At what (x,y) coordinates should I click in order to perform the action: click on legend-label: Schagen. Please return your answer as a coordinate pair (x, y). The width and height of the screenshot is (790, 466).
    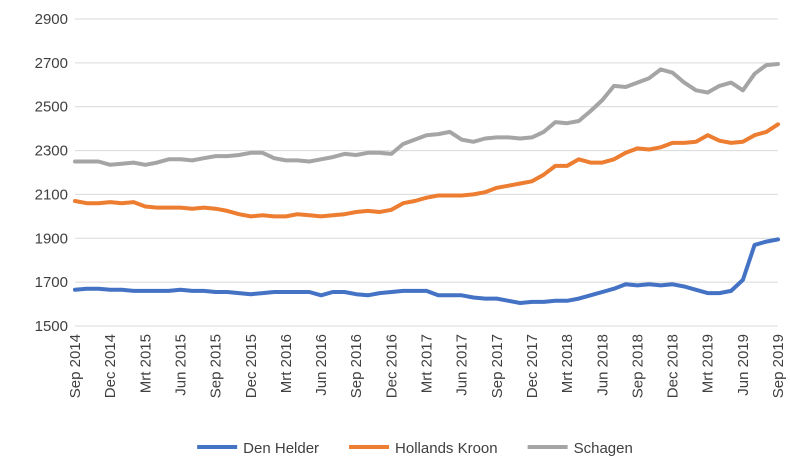
    Looking at the image, I should click on (603, 448).